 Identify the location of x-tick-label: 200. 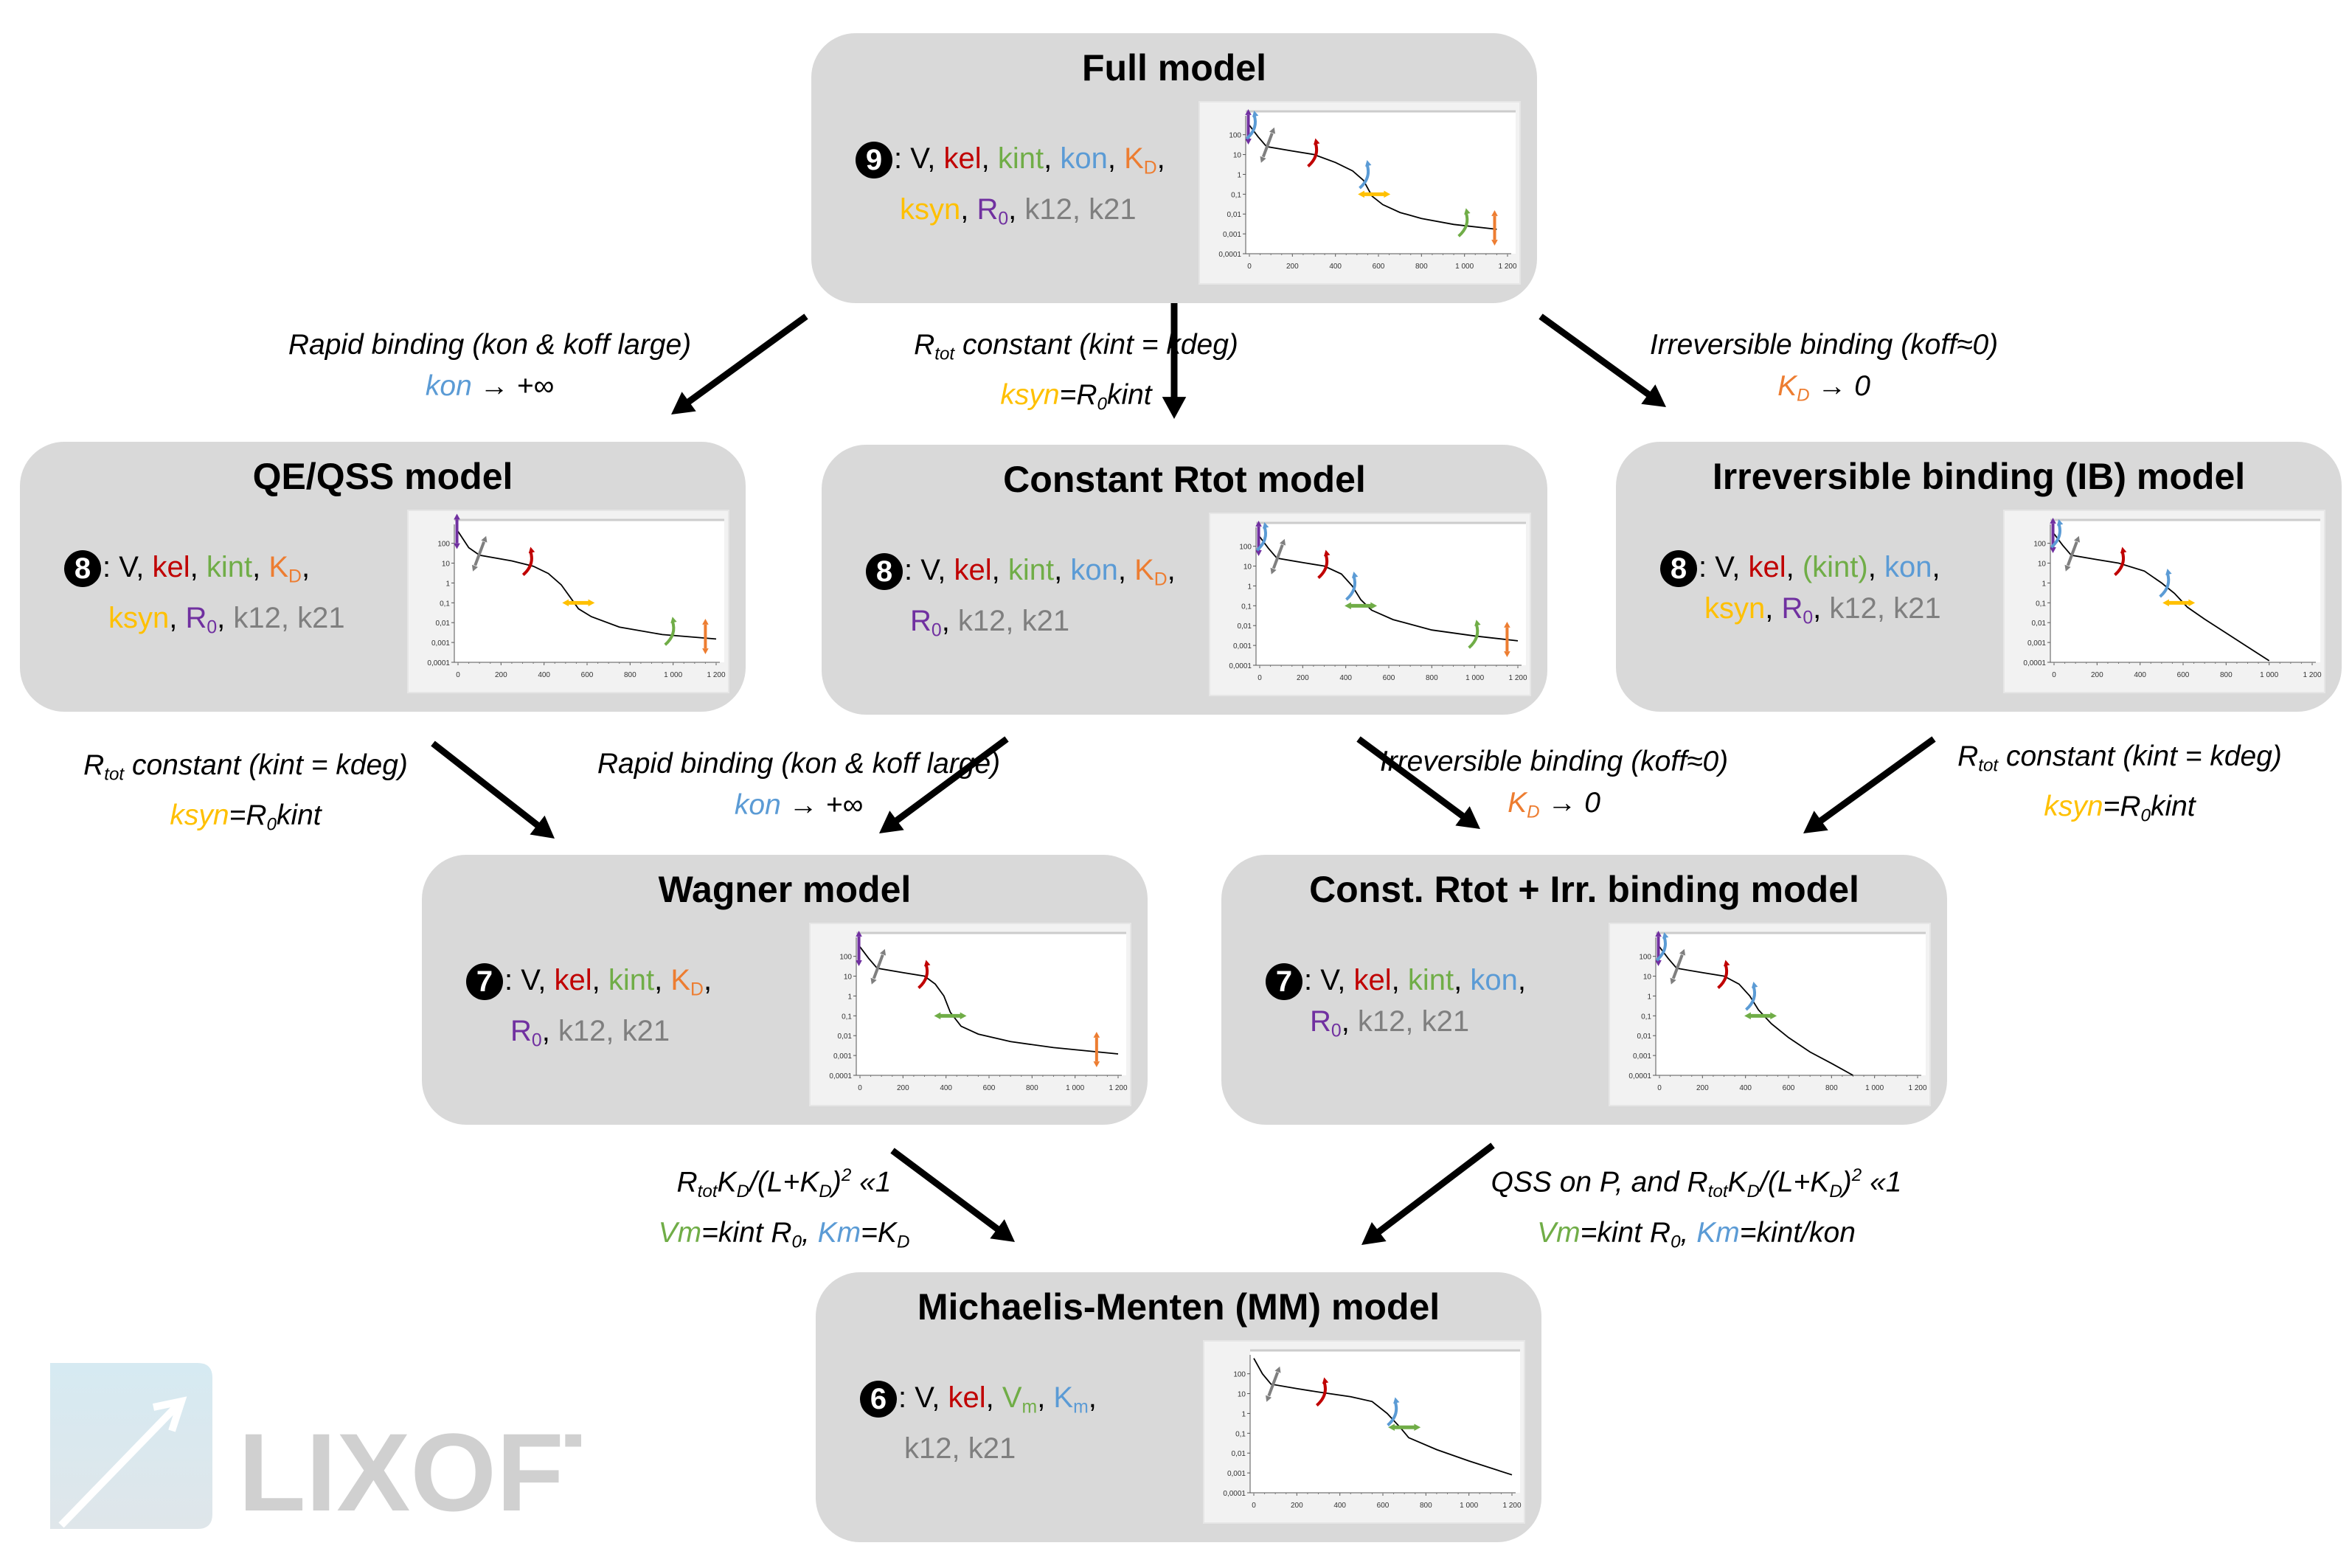
(2097, 675).